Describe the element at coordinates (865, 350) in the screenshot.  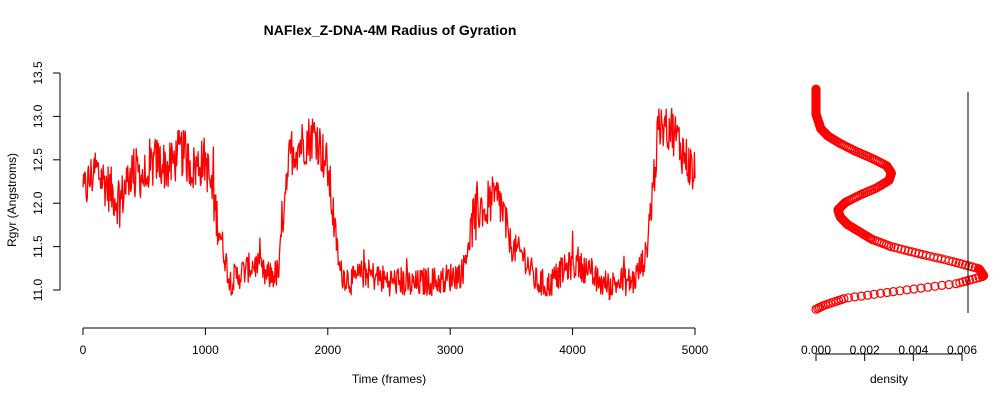
I see `density-x-tick-label: 0.002` at that location.